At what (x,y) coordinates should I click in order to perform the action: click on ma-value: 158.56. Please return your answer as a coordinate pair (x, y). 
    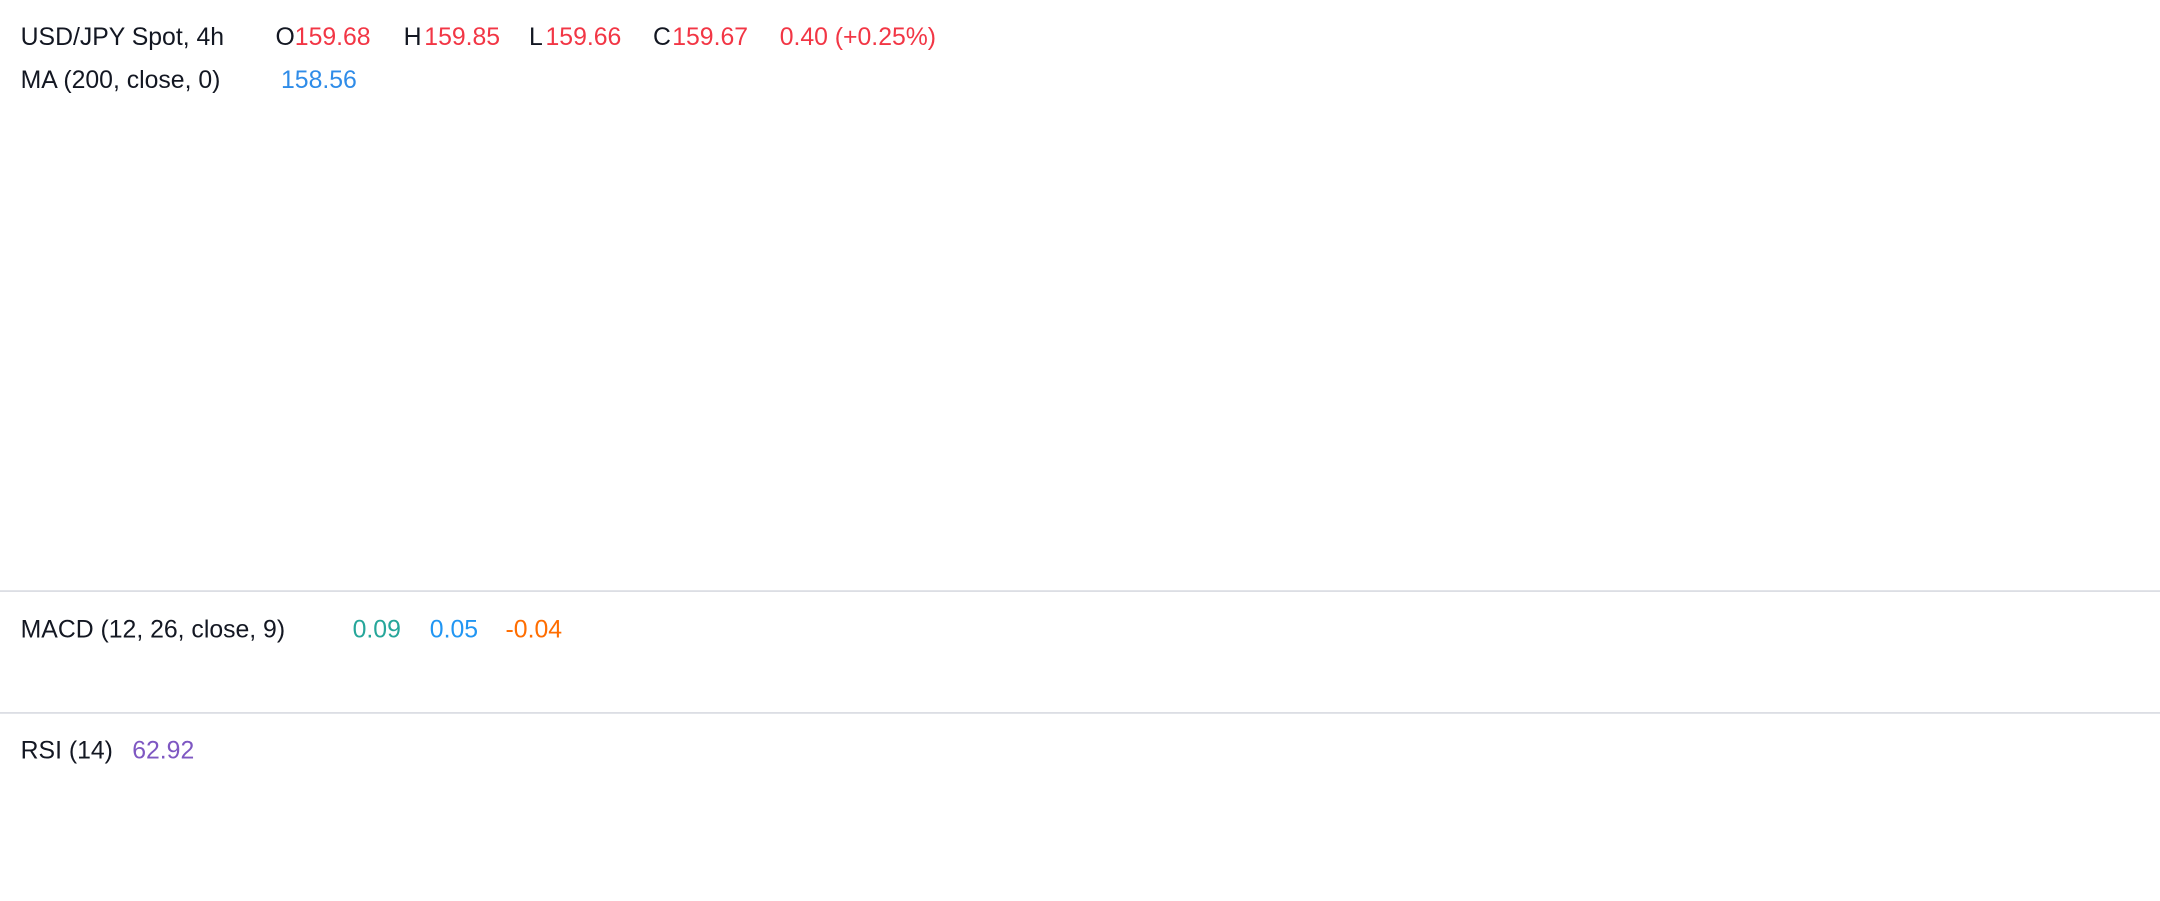
    Looking at the image, I should click on (319, 80).